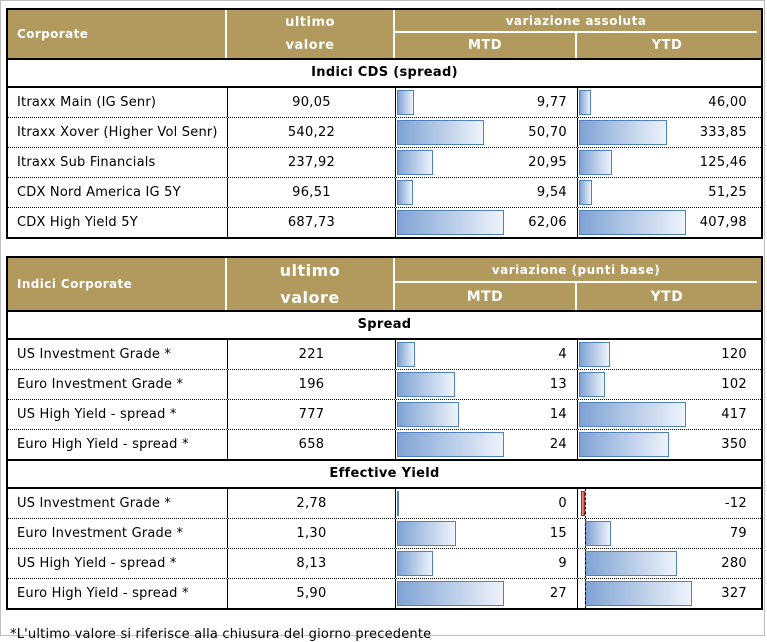 The height and width of the screenshot is (642, 767). I want to click on row-value: 540,22, so click(311, 132).